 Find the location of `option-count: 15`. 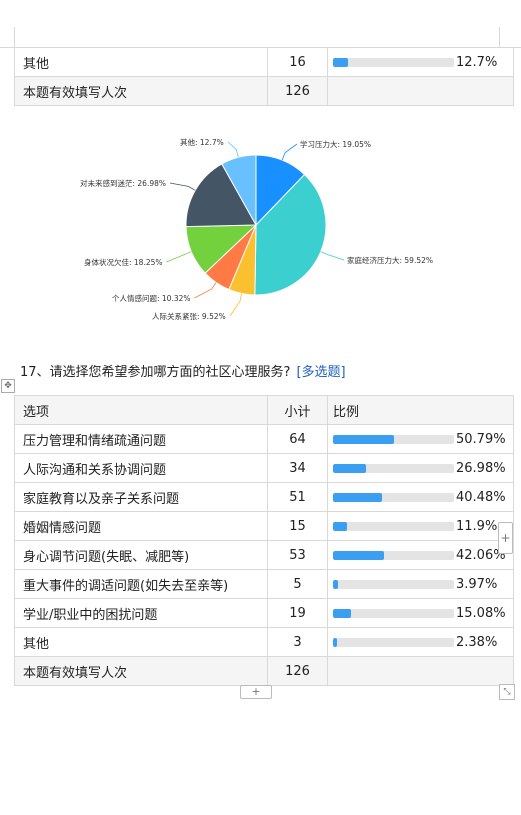

option-count: 15 is located at coordinates (297, 526).